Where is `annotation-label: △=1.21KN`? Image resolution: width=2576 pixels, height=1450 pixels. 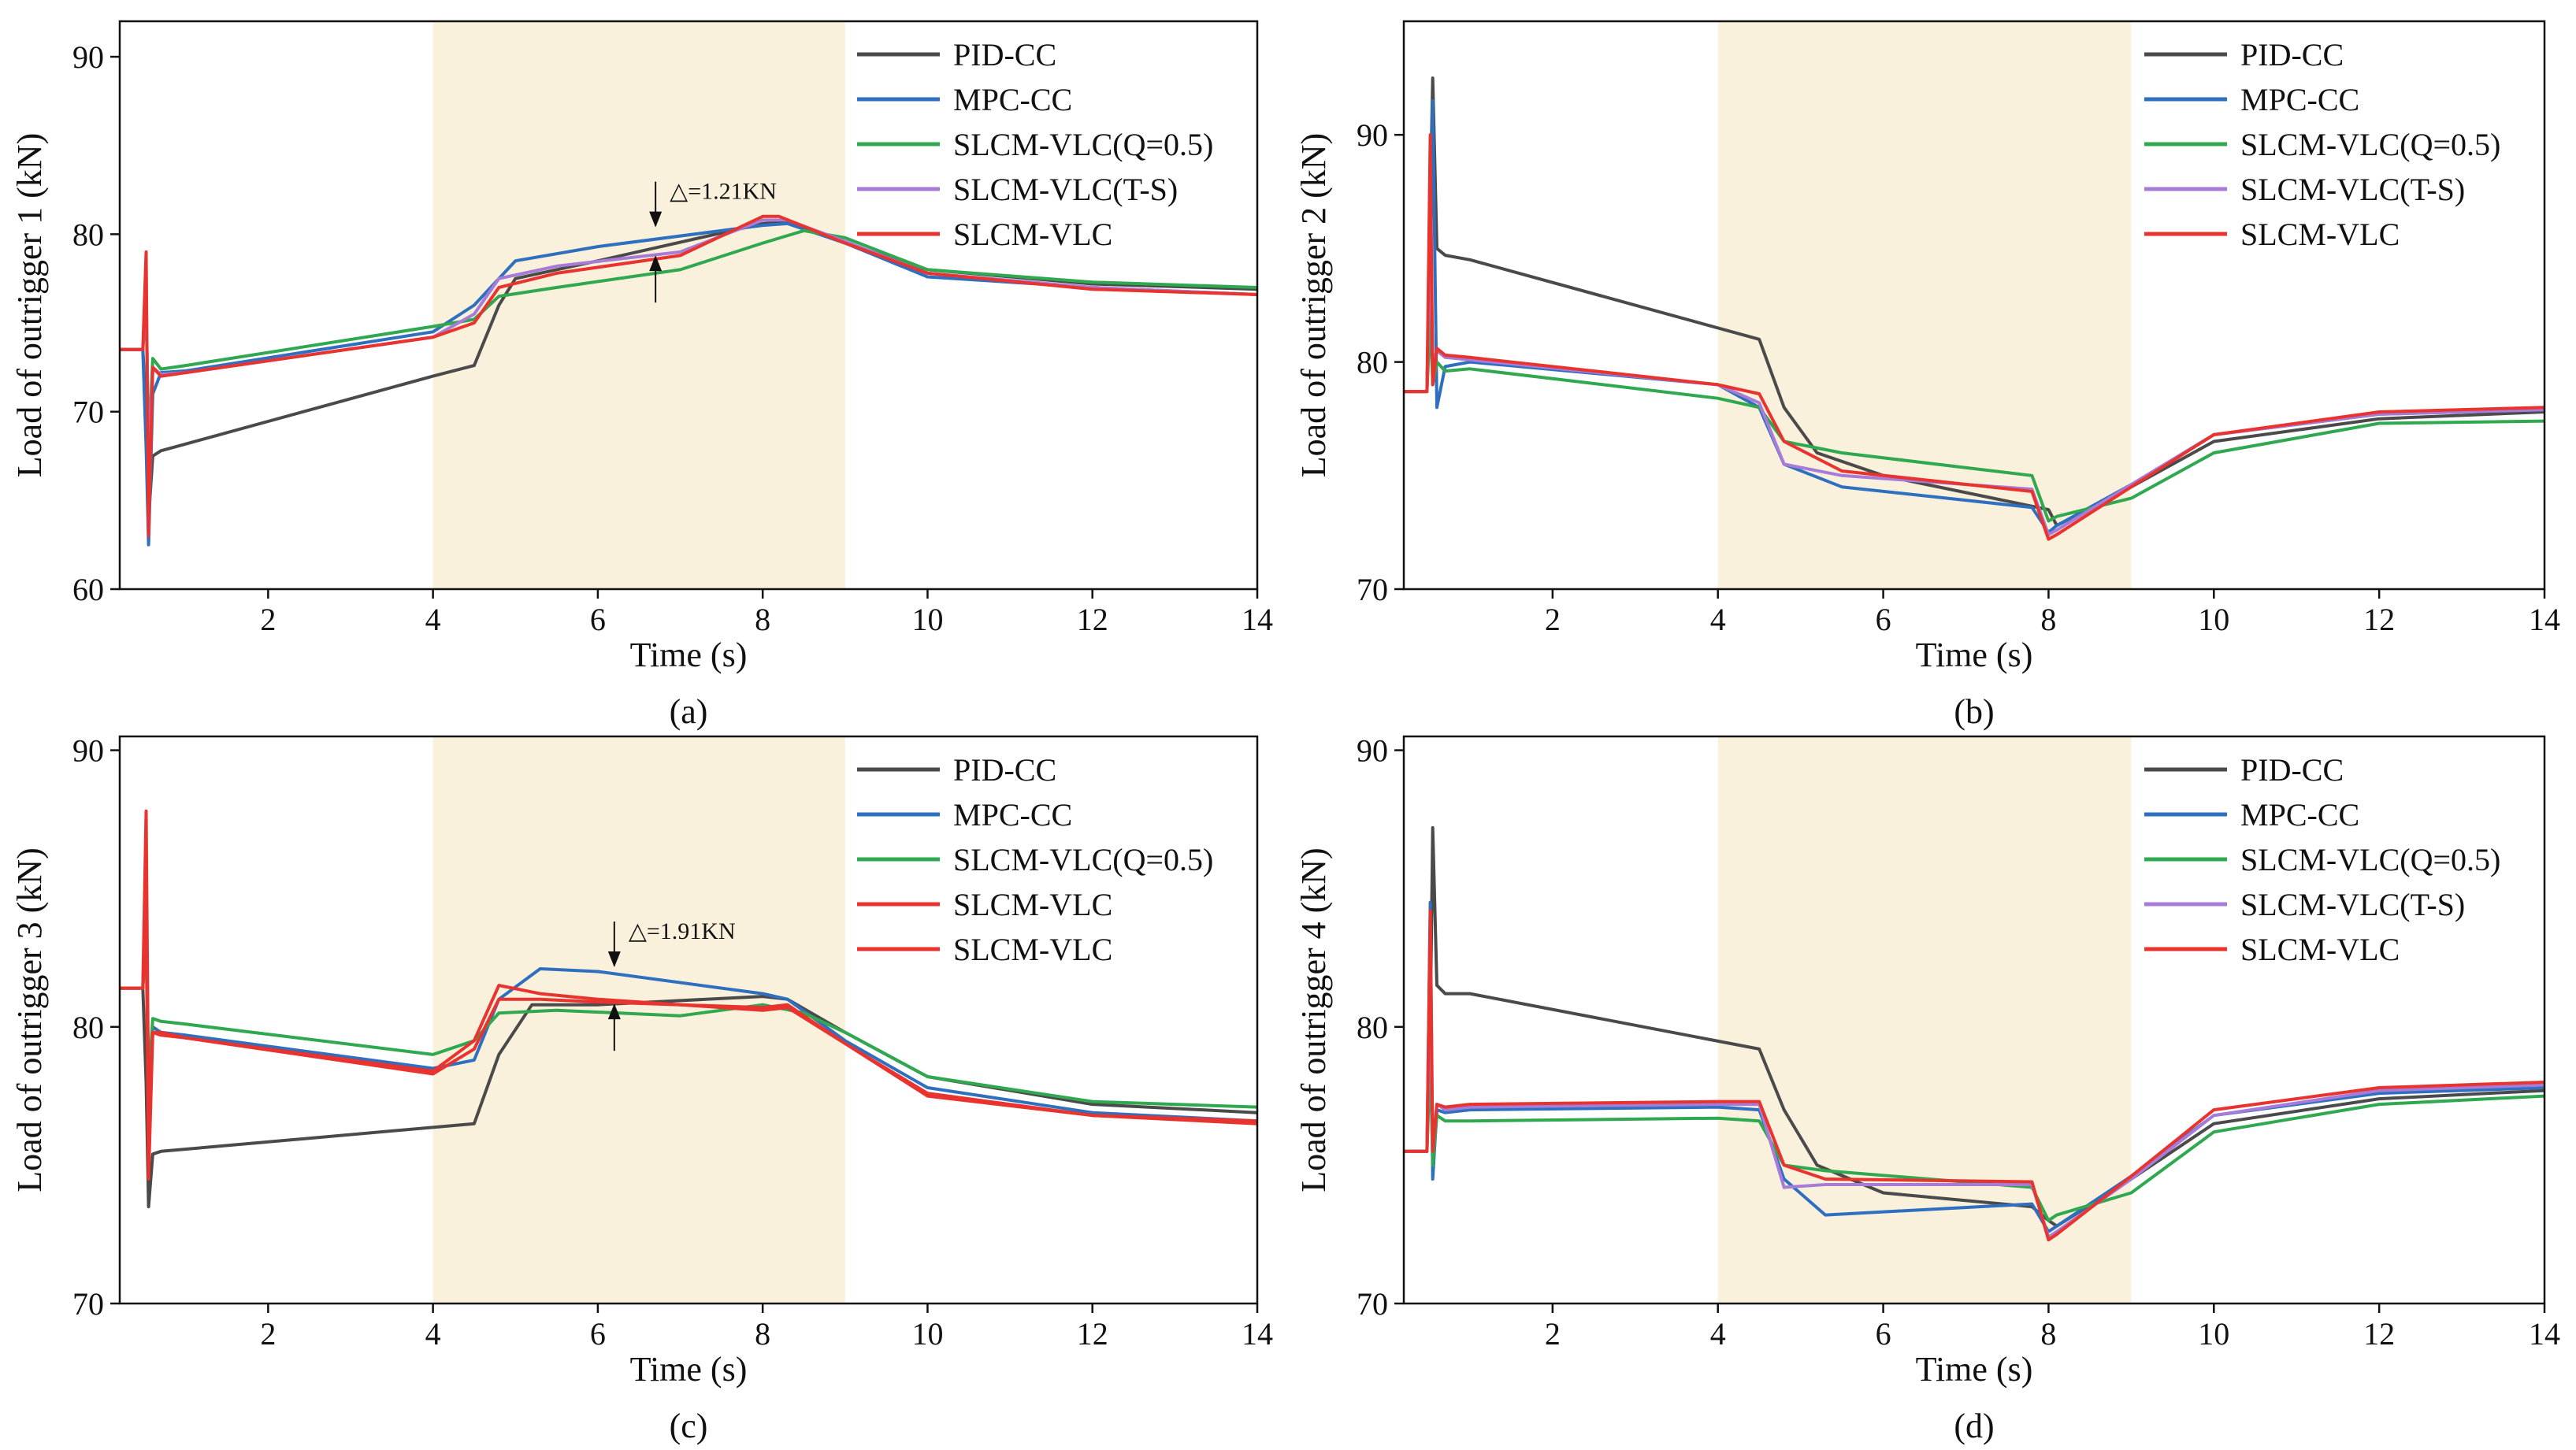 annotation-label: △=1.21KN is located at coordinates (723, 192).